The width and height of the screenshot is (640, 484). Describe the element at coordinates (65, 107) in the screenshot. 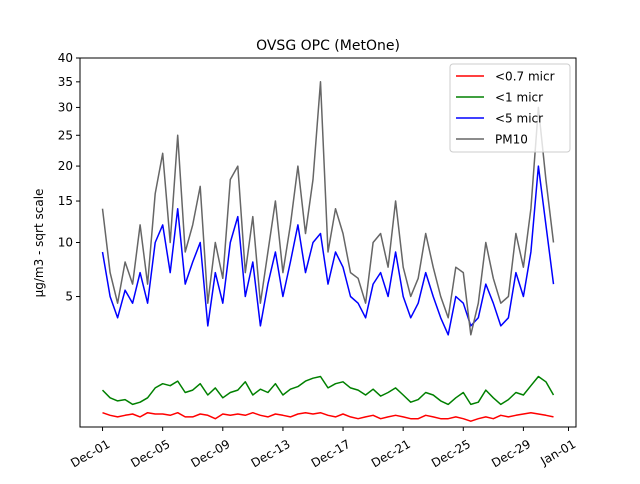

I see `y-tick-label: 30` at that location.